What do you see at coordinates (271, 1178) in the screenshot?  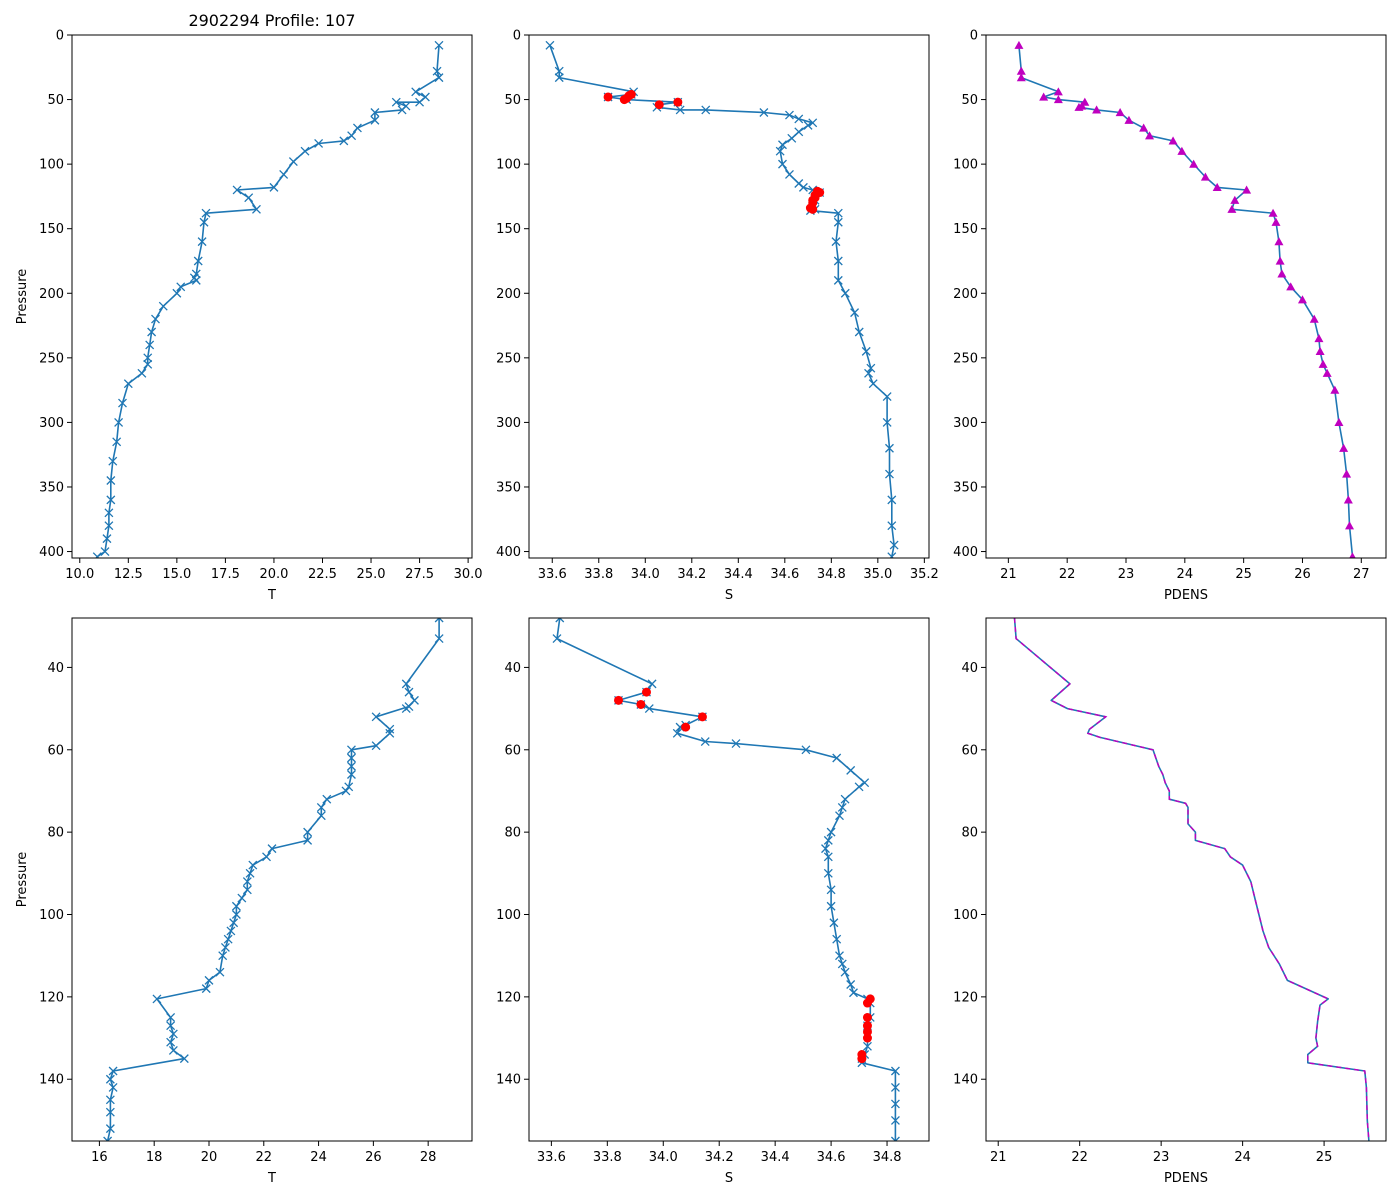 I see `x-axis-label: T` at bounding box center [271, 1178].